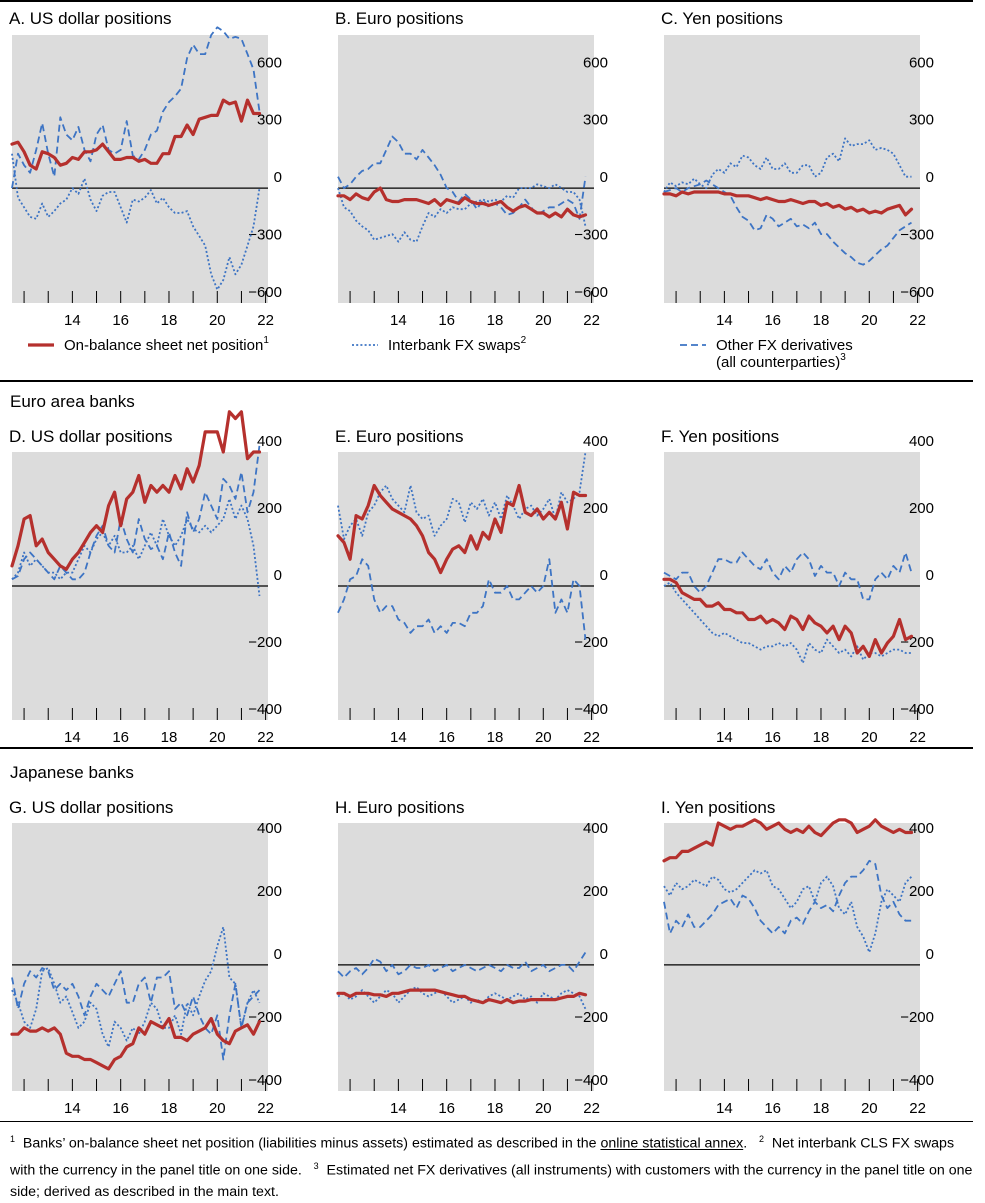  What do you see at coordinates (316, 1165) in the screenshot?
I see `footnote-3-marker: 3` at bounding box center [316, 1165].